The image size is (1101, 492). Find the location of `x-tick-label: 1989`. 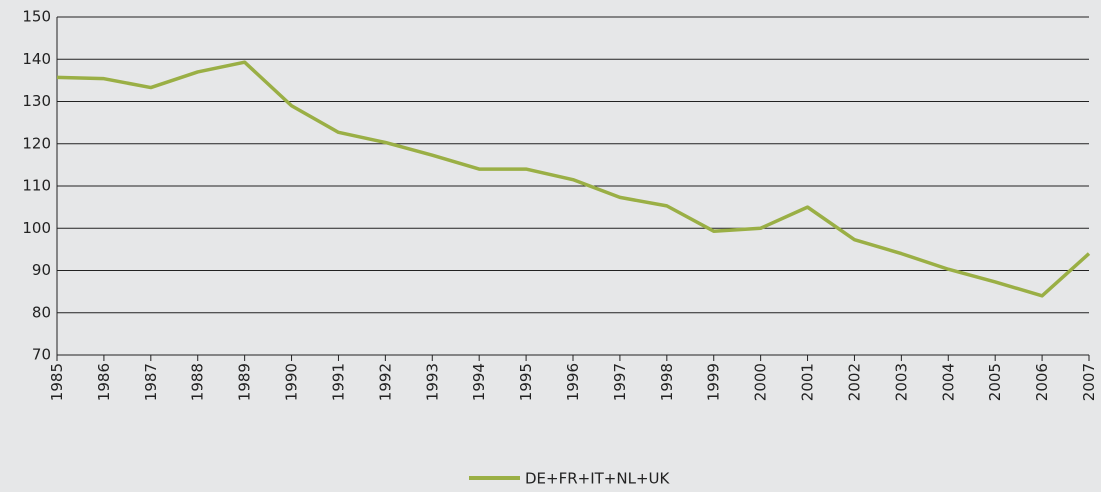

x-tick-label: 1989 is located at coordinates (245, 382).